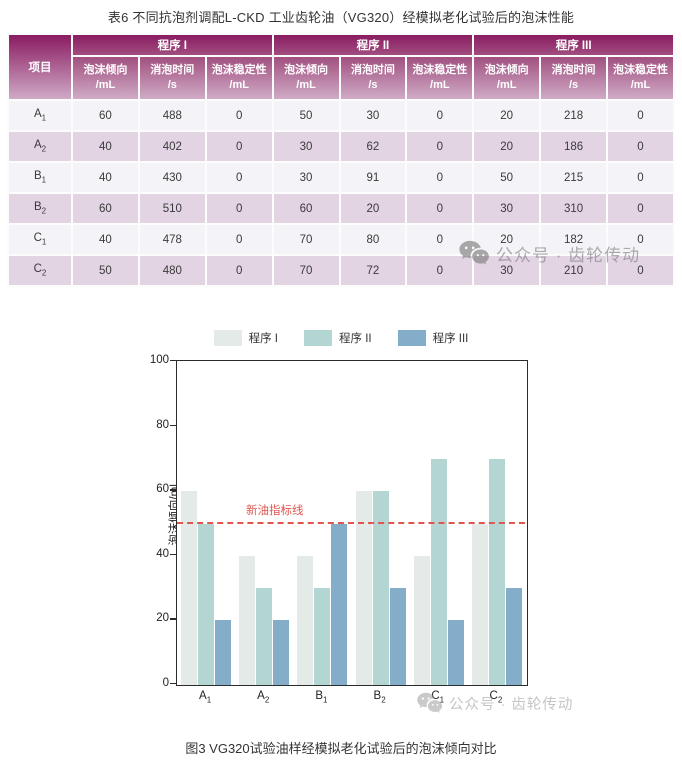 The height and width of the screenshot is (764, 682). Describe the element at coordinates (455, 652) in the screenshot. I see `bar-C1-series3` at that location.